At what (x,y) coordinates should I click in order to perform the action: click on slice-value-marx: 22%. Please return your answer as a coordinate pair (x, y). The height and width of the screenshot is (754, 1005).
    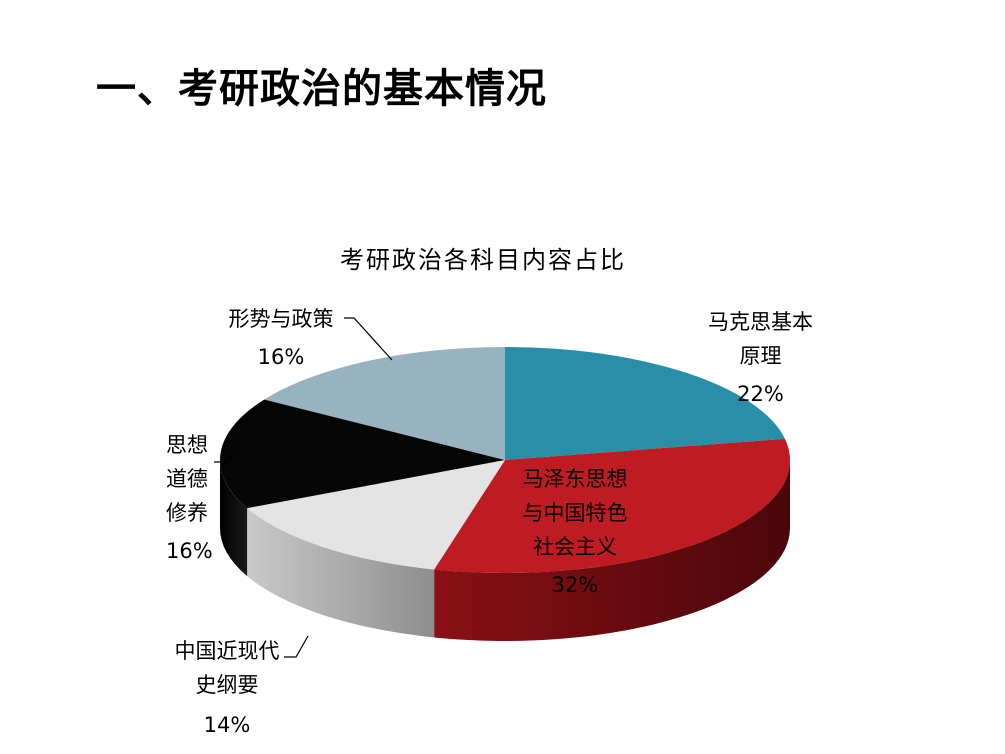
    Looking at the image, I should click on (760, 394).